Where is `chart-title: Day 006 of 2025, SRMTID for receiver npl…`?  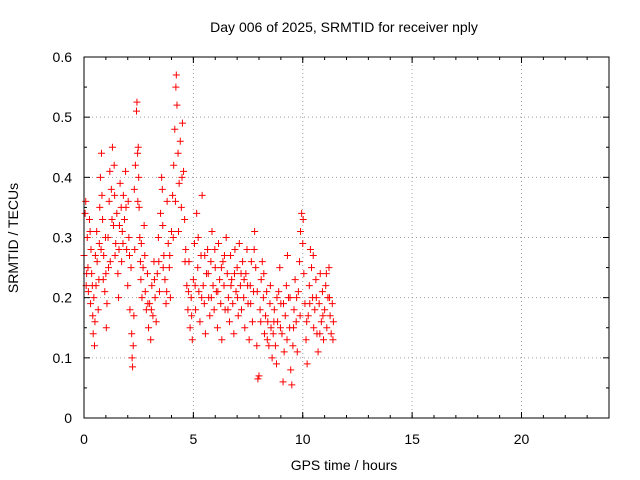
chart-title: Day 006 of 2025, SRMTID for receiver npl… is located at coordinates (344, 27).